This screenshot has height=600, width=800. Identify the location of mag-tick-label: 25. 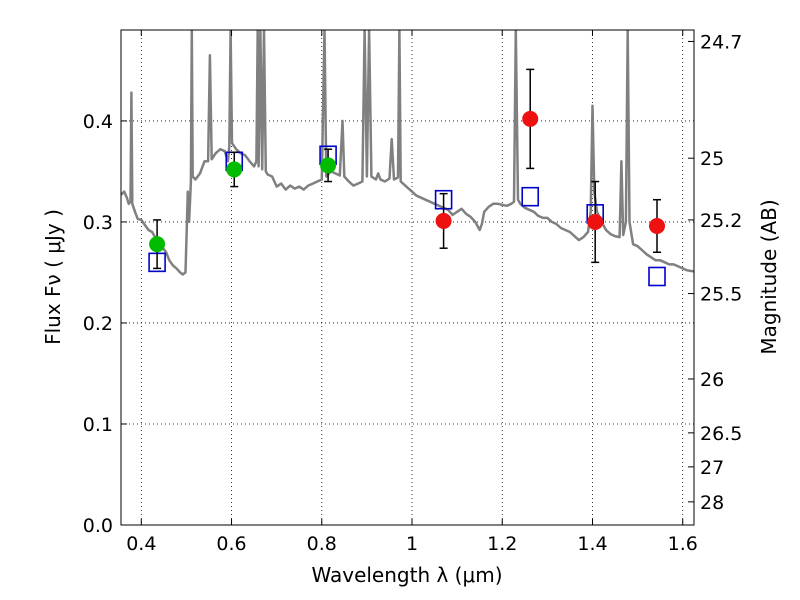
(712, 159).